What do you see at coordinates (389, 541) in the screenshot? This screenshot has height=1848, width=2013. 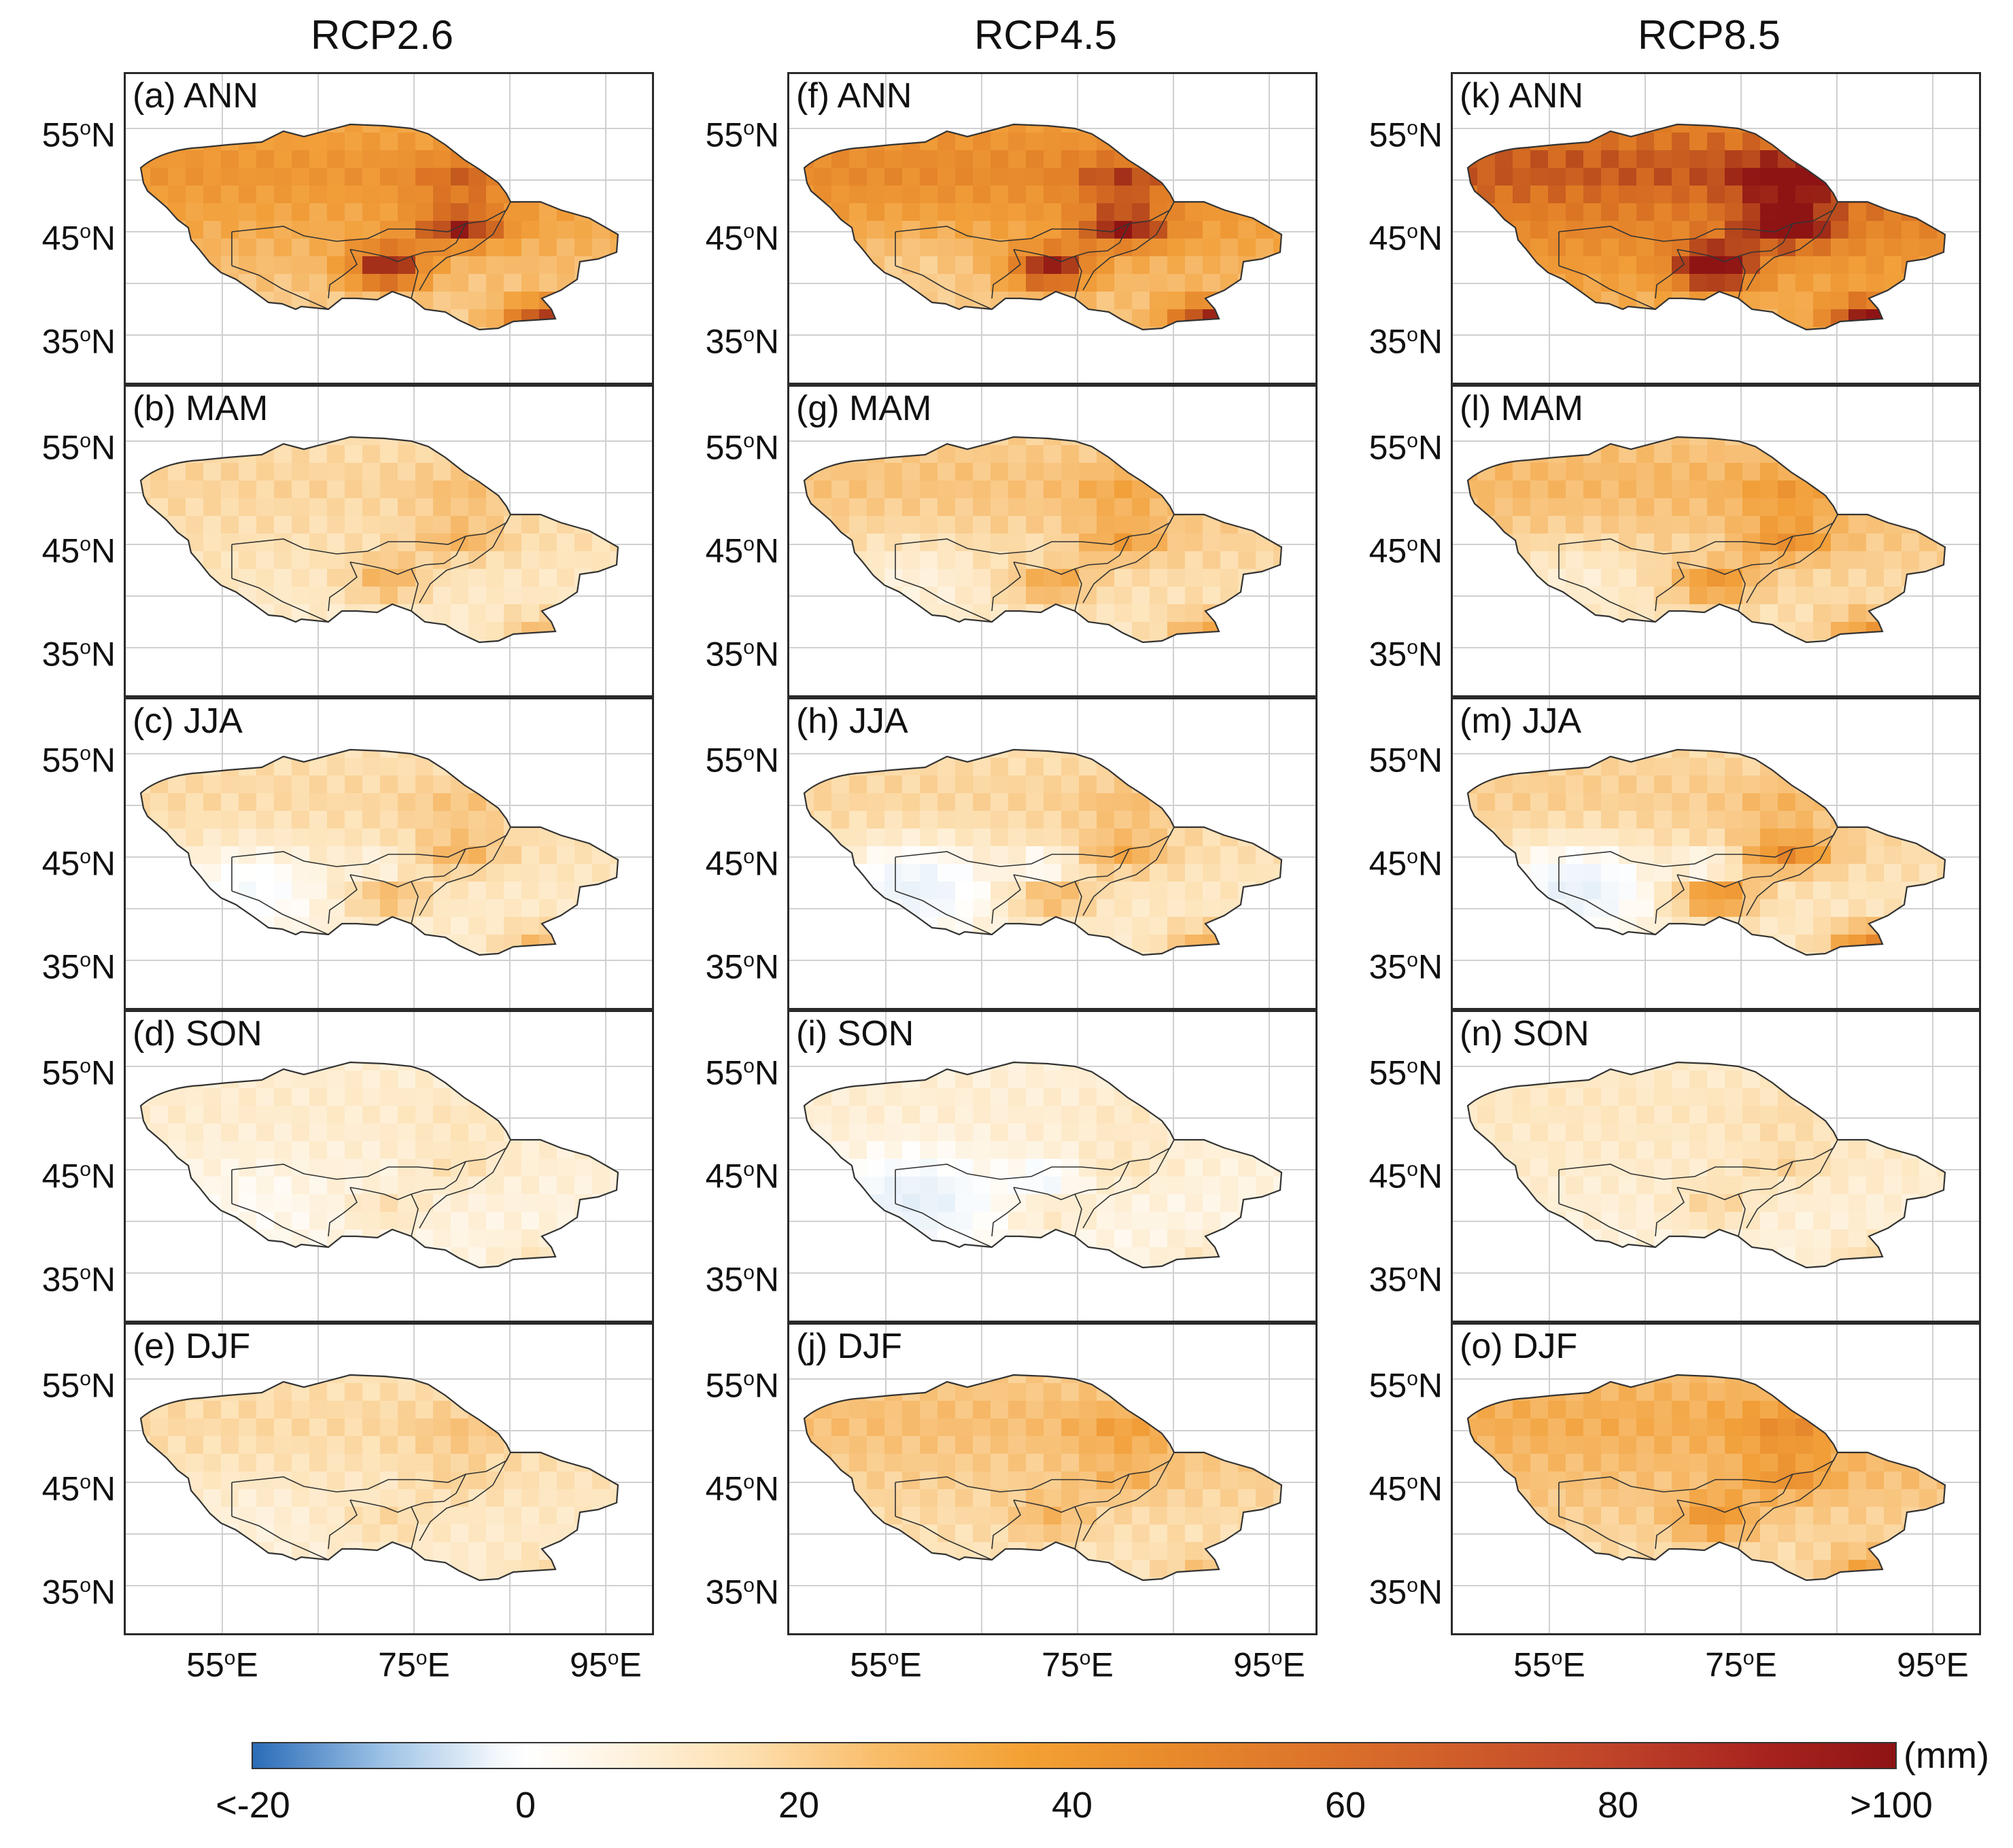 I see `map-panel: (b) MAM` at bounding box center [389, 541].